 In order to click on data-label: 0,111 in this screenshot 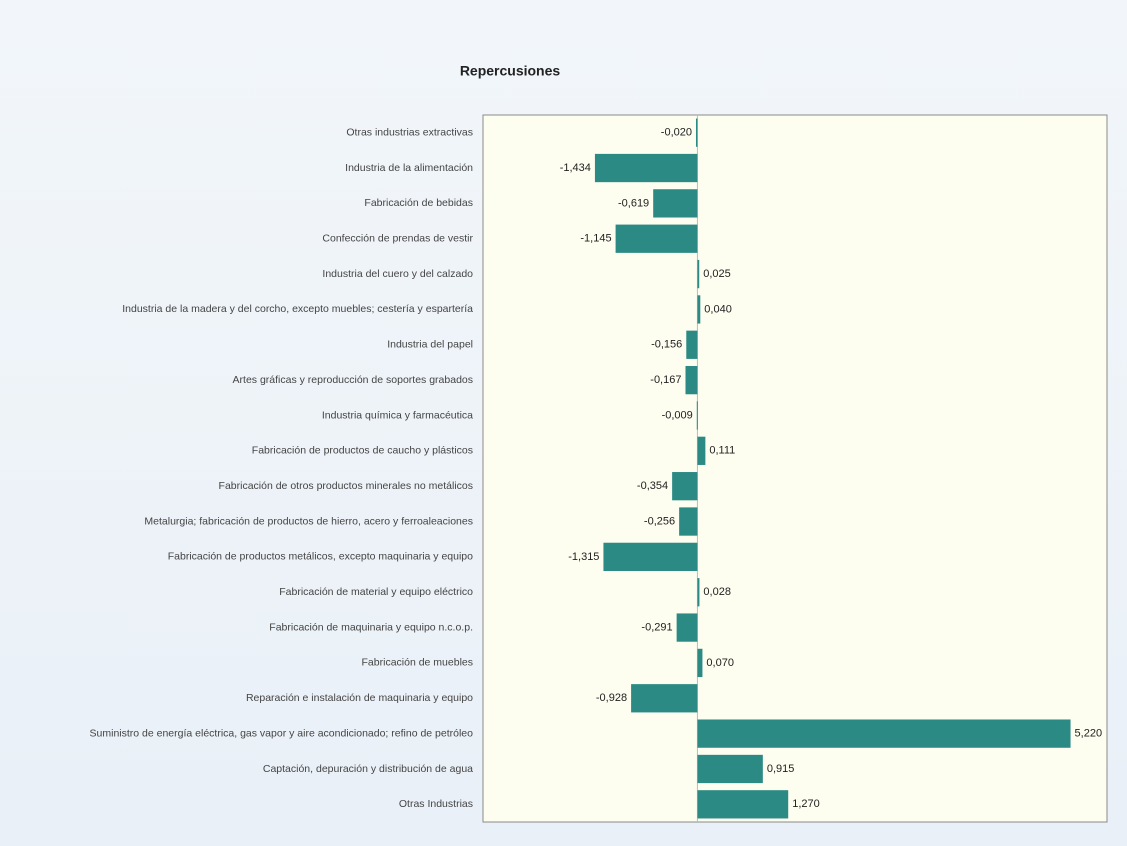, I will do `click(722, 451)`.